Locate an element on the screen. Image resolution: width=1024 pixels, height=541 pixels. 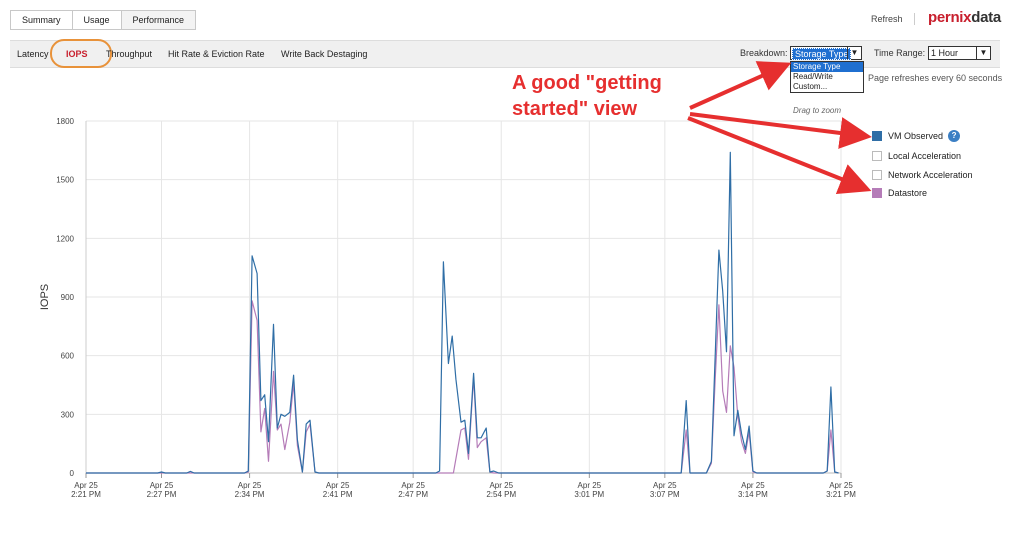
legend-network-acceleration: Network Acceleration is located at coordinates (922, 175).